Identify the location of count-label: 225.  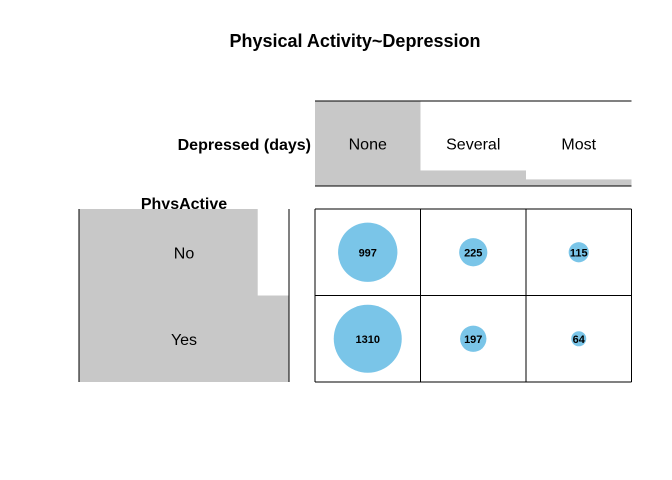
(473, 253).